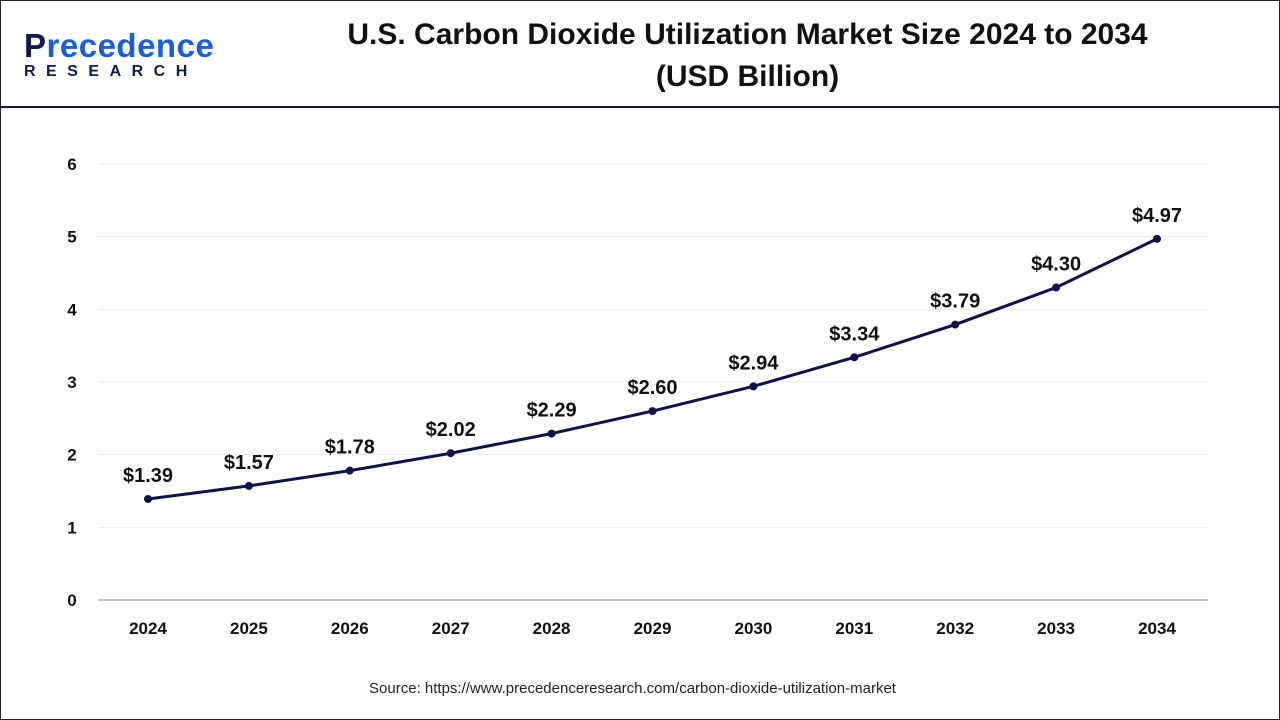 The width and height of the screenshot is (1280, 720). I want to click on data-label: $1.57, so click(249, 463).